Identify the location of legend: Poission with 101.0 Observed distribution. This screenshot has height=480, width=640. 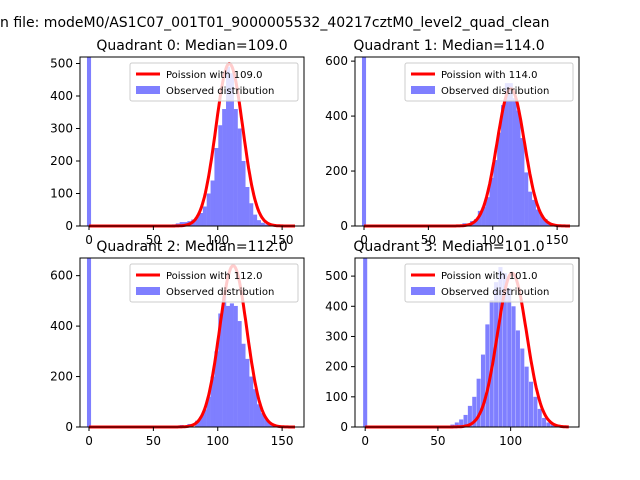
(489, 283).